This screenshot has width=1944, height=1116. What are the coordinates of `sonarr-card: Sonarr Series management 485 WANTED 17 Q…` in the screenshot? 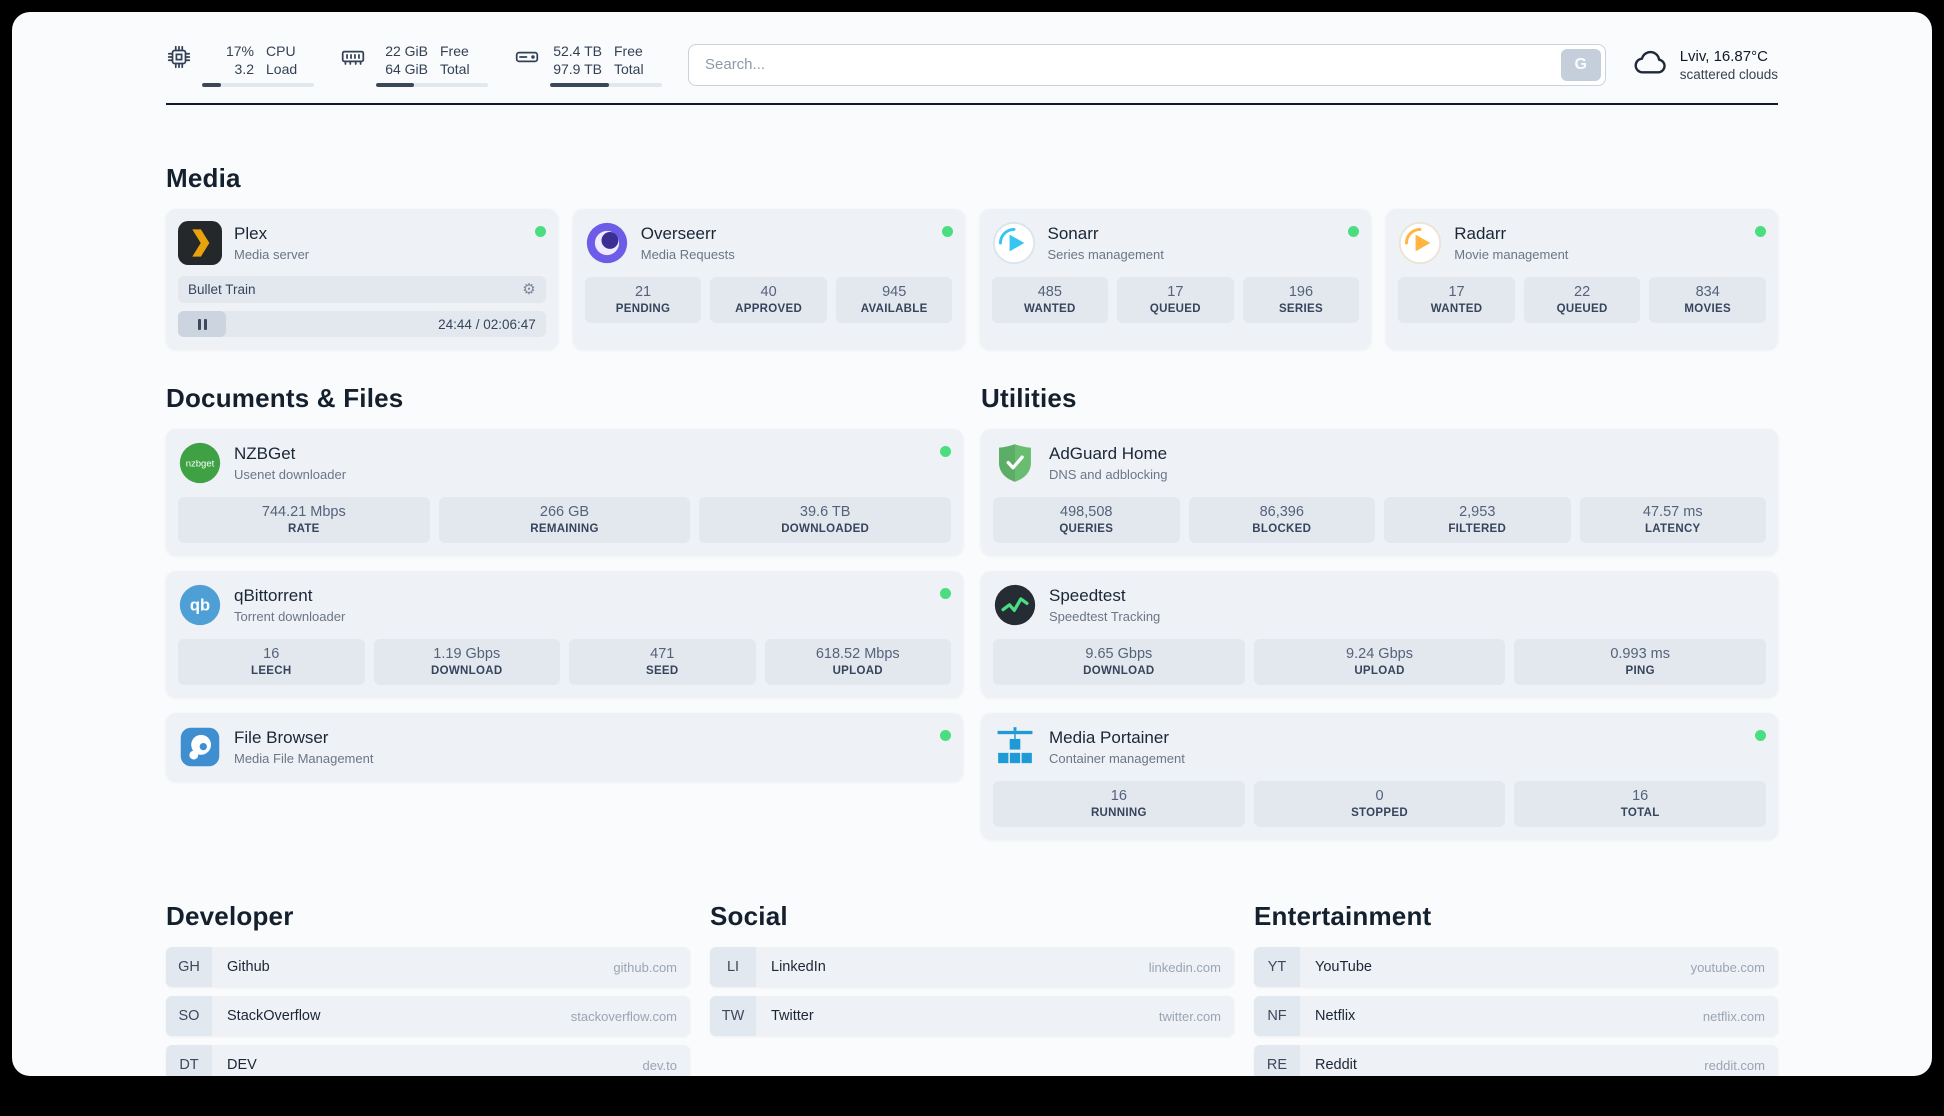 It's located at (1175, 279).